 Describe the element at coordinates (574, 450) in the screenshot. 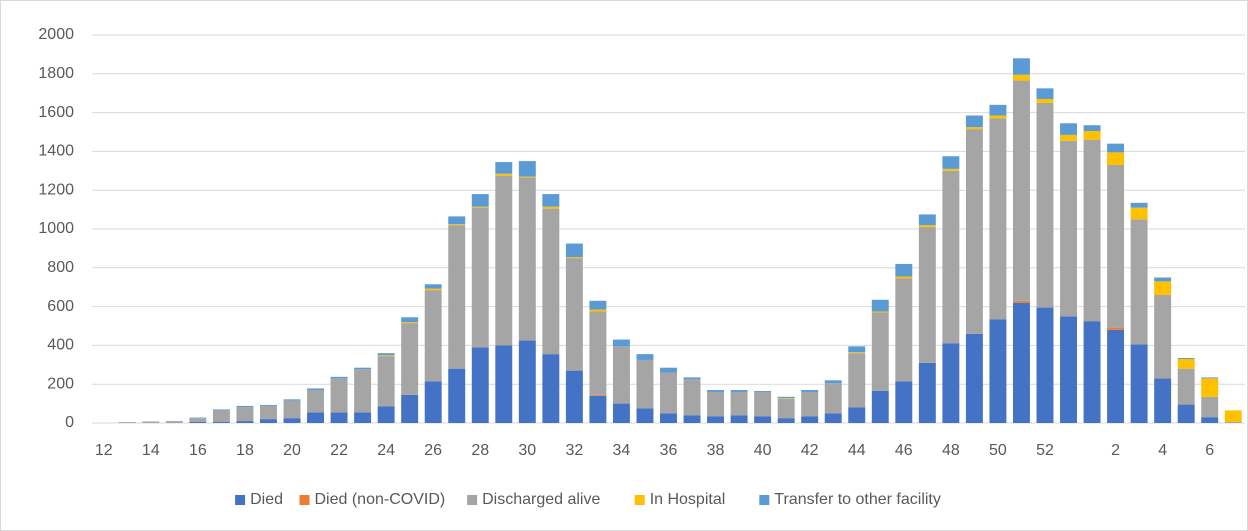

I see `x-tick-label: 32` at that location.